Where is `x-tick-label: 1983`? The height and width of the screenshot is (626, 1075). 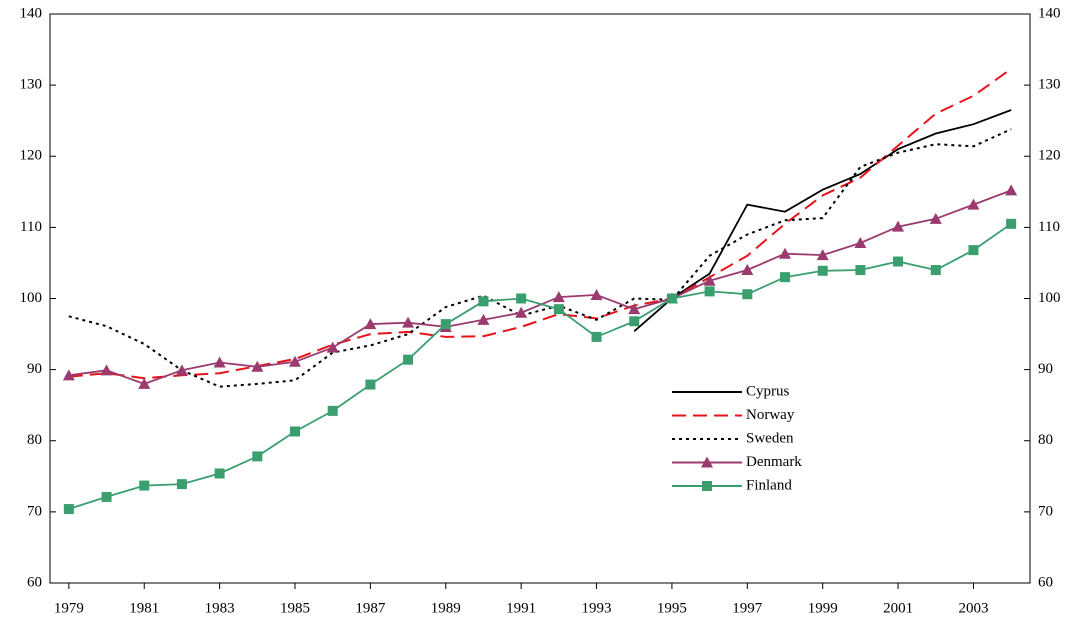
x-tick-label: 1983 is located at coordinates (220, 608).